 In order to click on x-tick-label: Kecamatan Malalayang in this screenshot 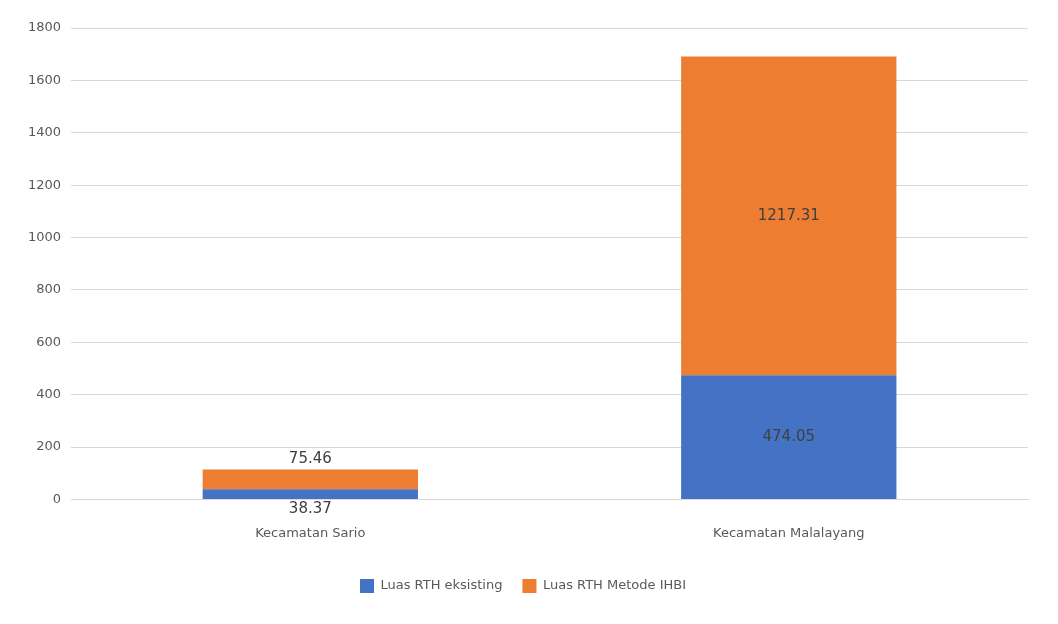, I will do `click(789, 532)`.